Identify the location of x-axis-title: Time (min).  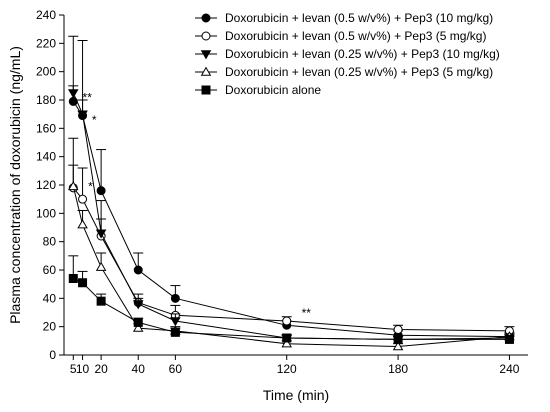
(296, 395).